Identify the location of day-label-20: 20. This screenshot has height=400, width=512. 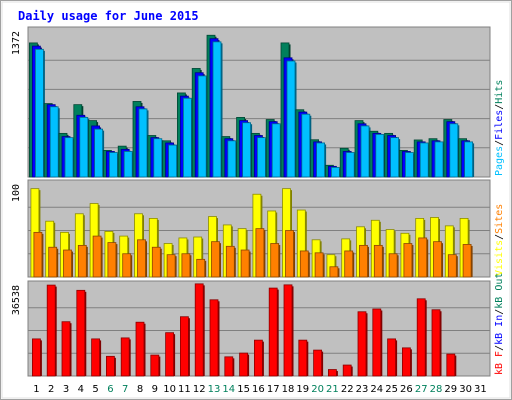
(317, 389).